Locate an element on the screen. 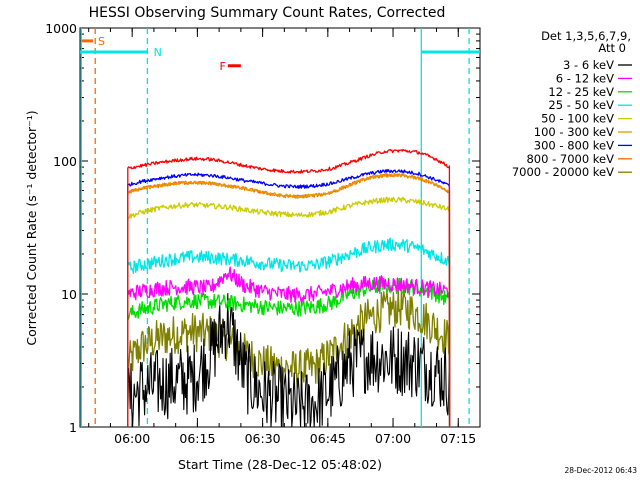  y-tick-label: 1000 is located at coordinates (61, 28).